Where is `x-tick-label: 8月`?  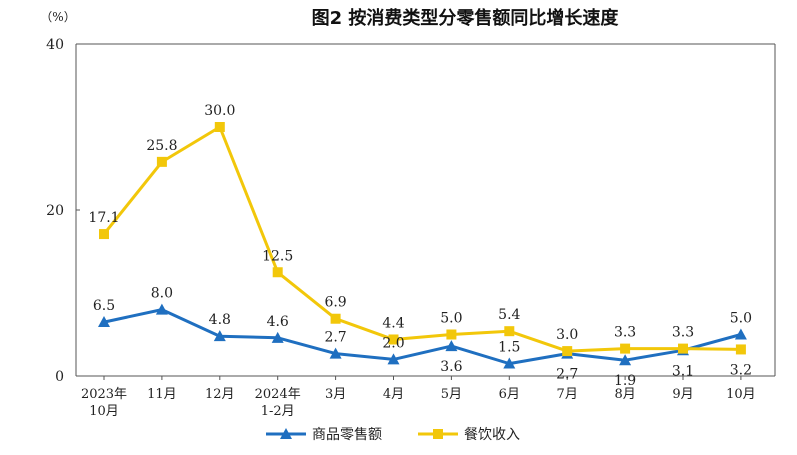
x-tick-label: 8月 is located at coordinates (624, 394).